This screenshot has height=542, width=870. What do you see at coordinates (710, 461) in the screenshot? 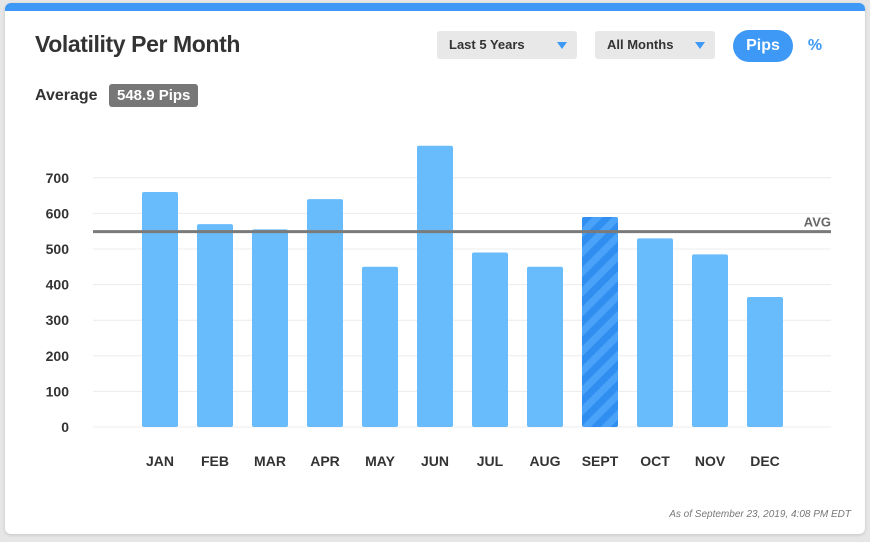
I see `x-tick-label-nov: NOV` at bounding box center [710, 461].